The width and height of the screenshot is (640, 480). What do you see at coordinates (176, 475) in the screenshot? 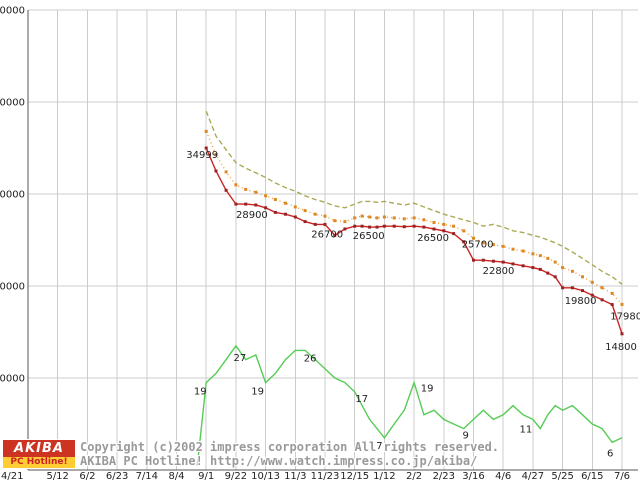
I see `x-tick-label: 8/4` at bounding box center [176, 475].